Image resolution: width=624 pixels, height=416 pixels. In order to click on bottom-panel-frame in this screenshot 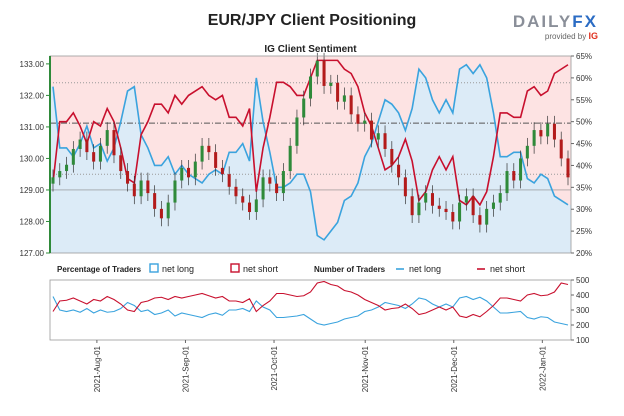, I will do `click(310, 310)`.